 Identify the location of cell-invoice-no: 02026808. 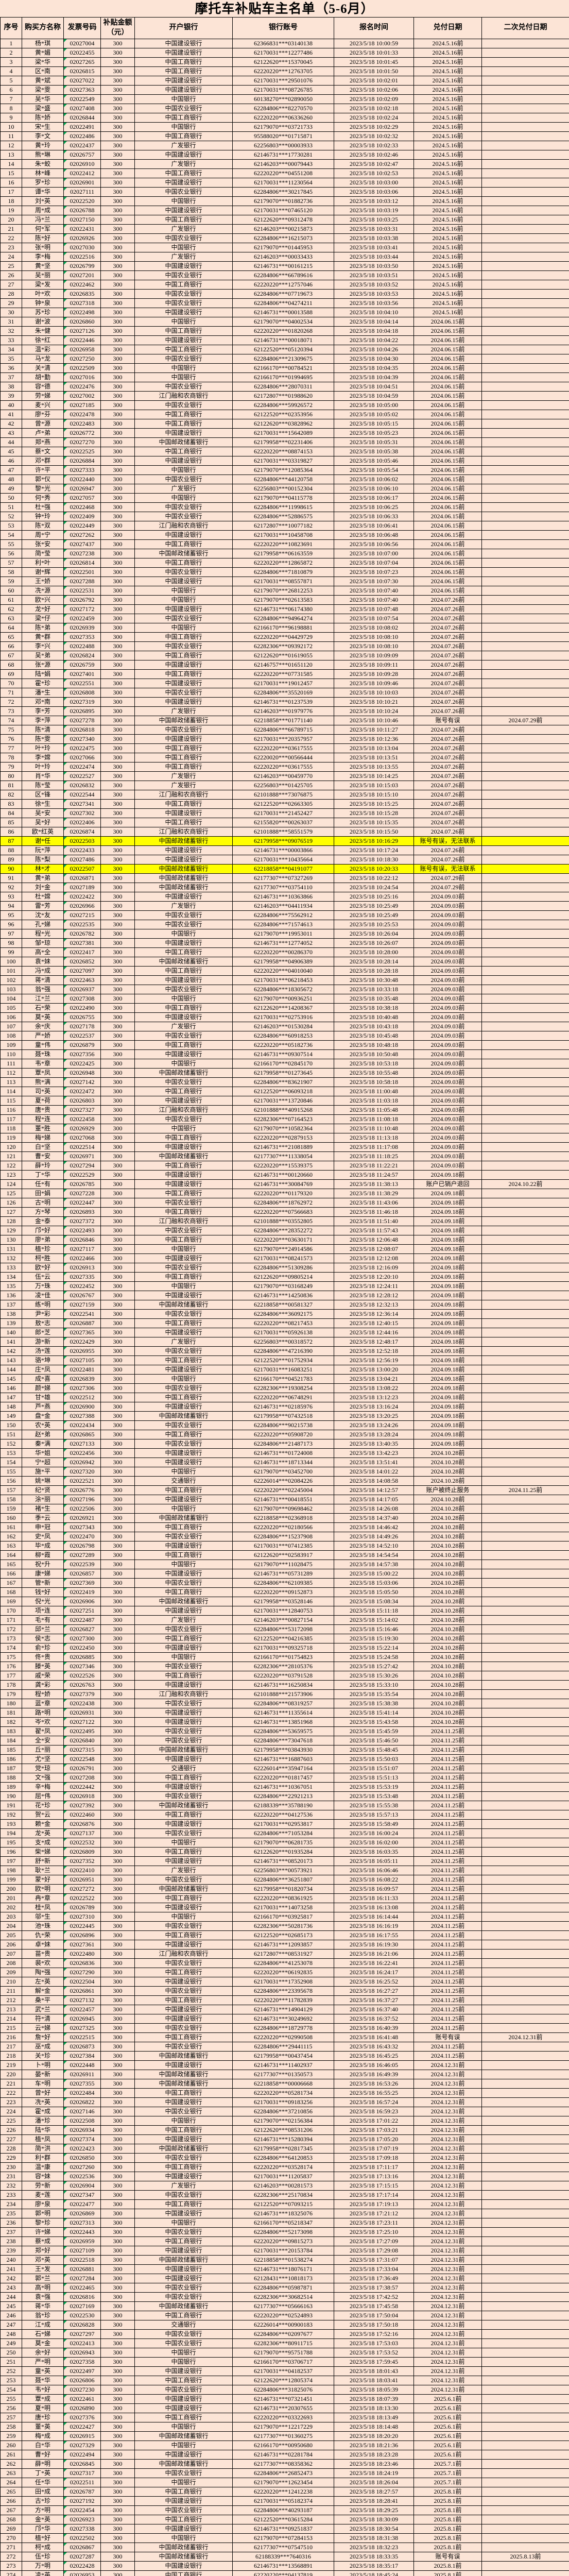
(82, 693).